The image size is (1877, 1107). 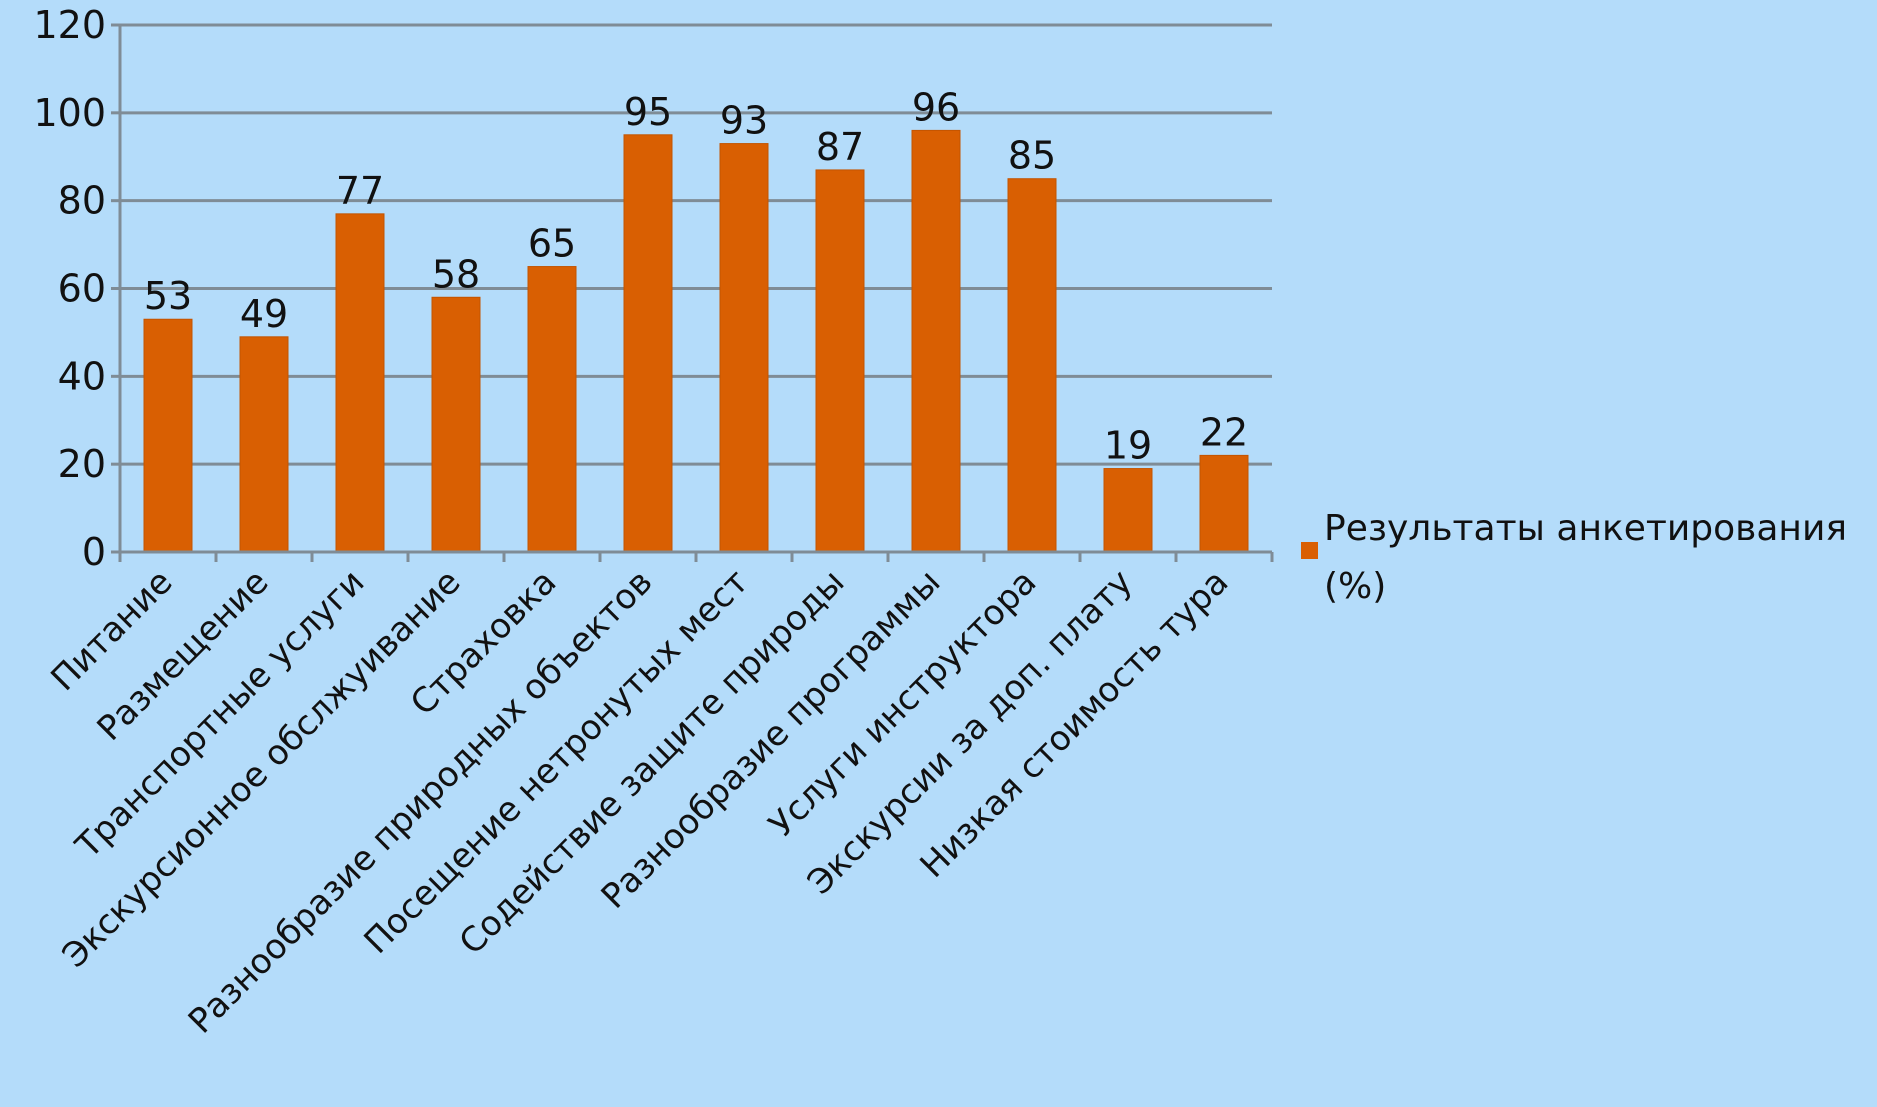 I want to click on data-label: 87, so click(x=840, y=147).